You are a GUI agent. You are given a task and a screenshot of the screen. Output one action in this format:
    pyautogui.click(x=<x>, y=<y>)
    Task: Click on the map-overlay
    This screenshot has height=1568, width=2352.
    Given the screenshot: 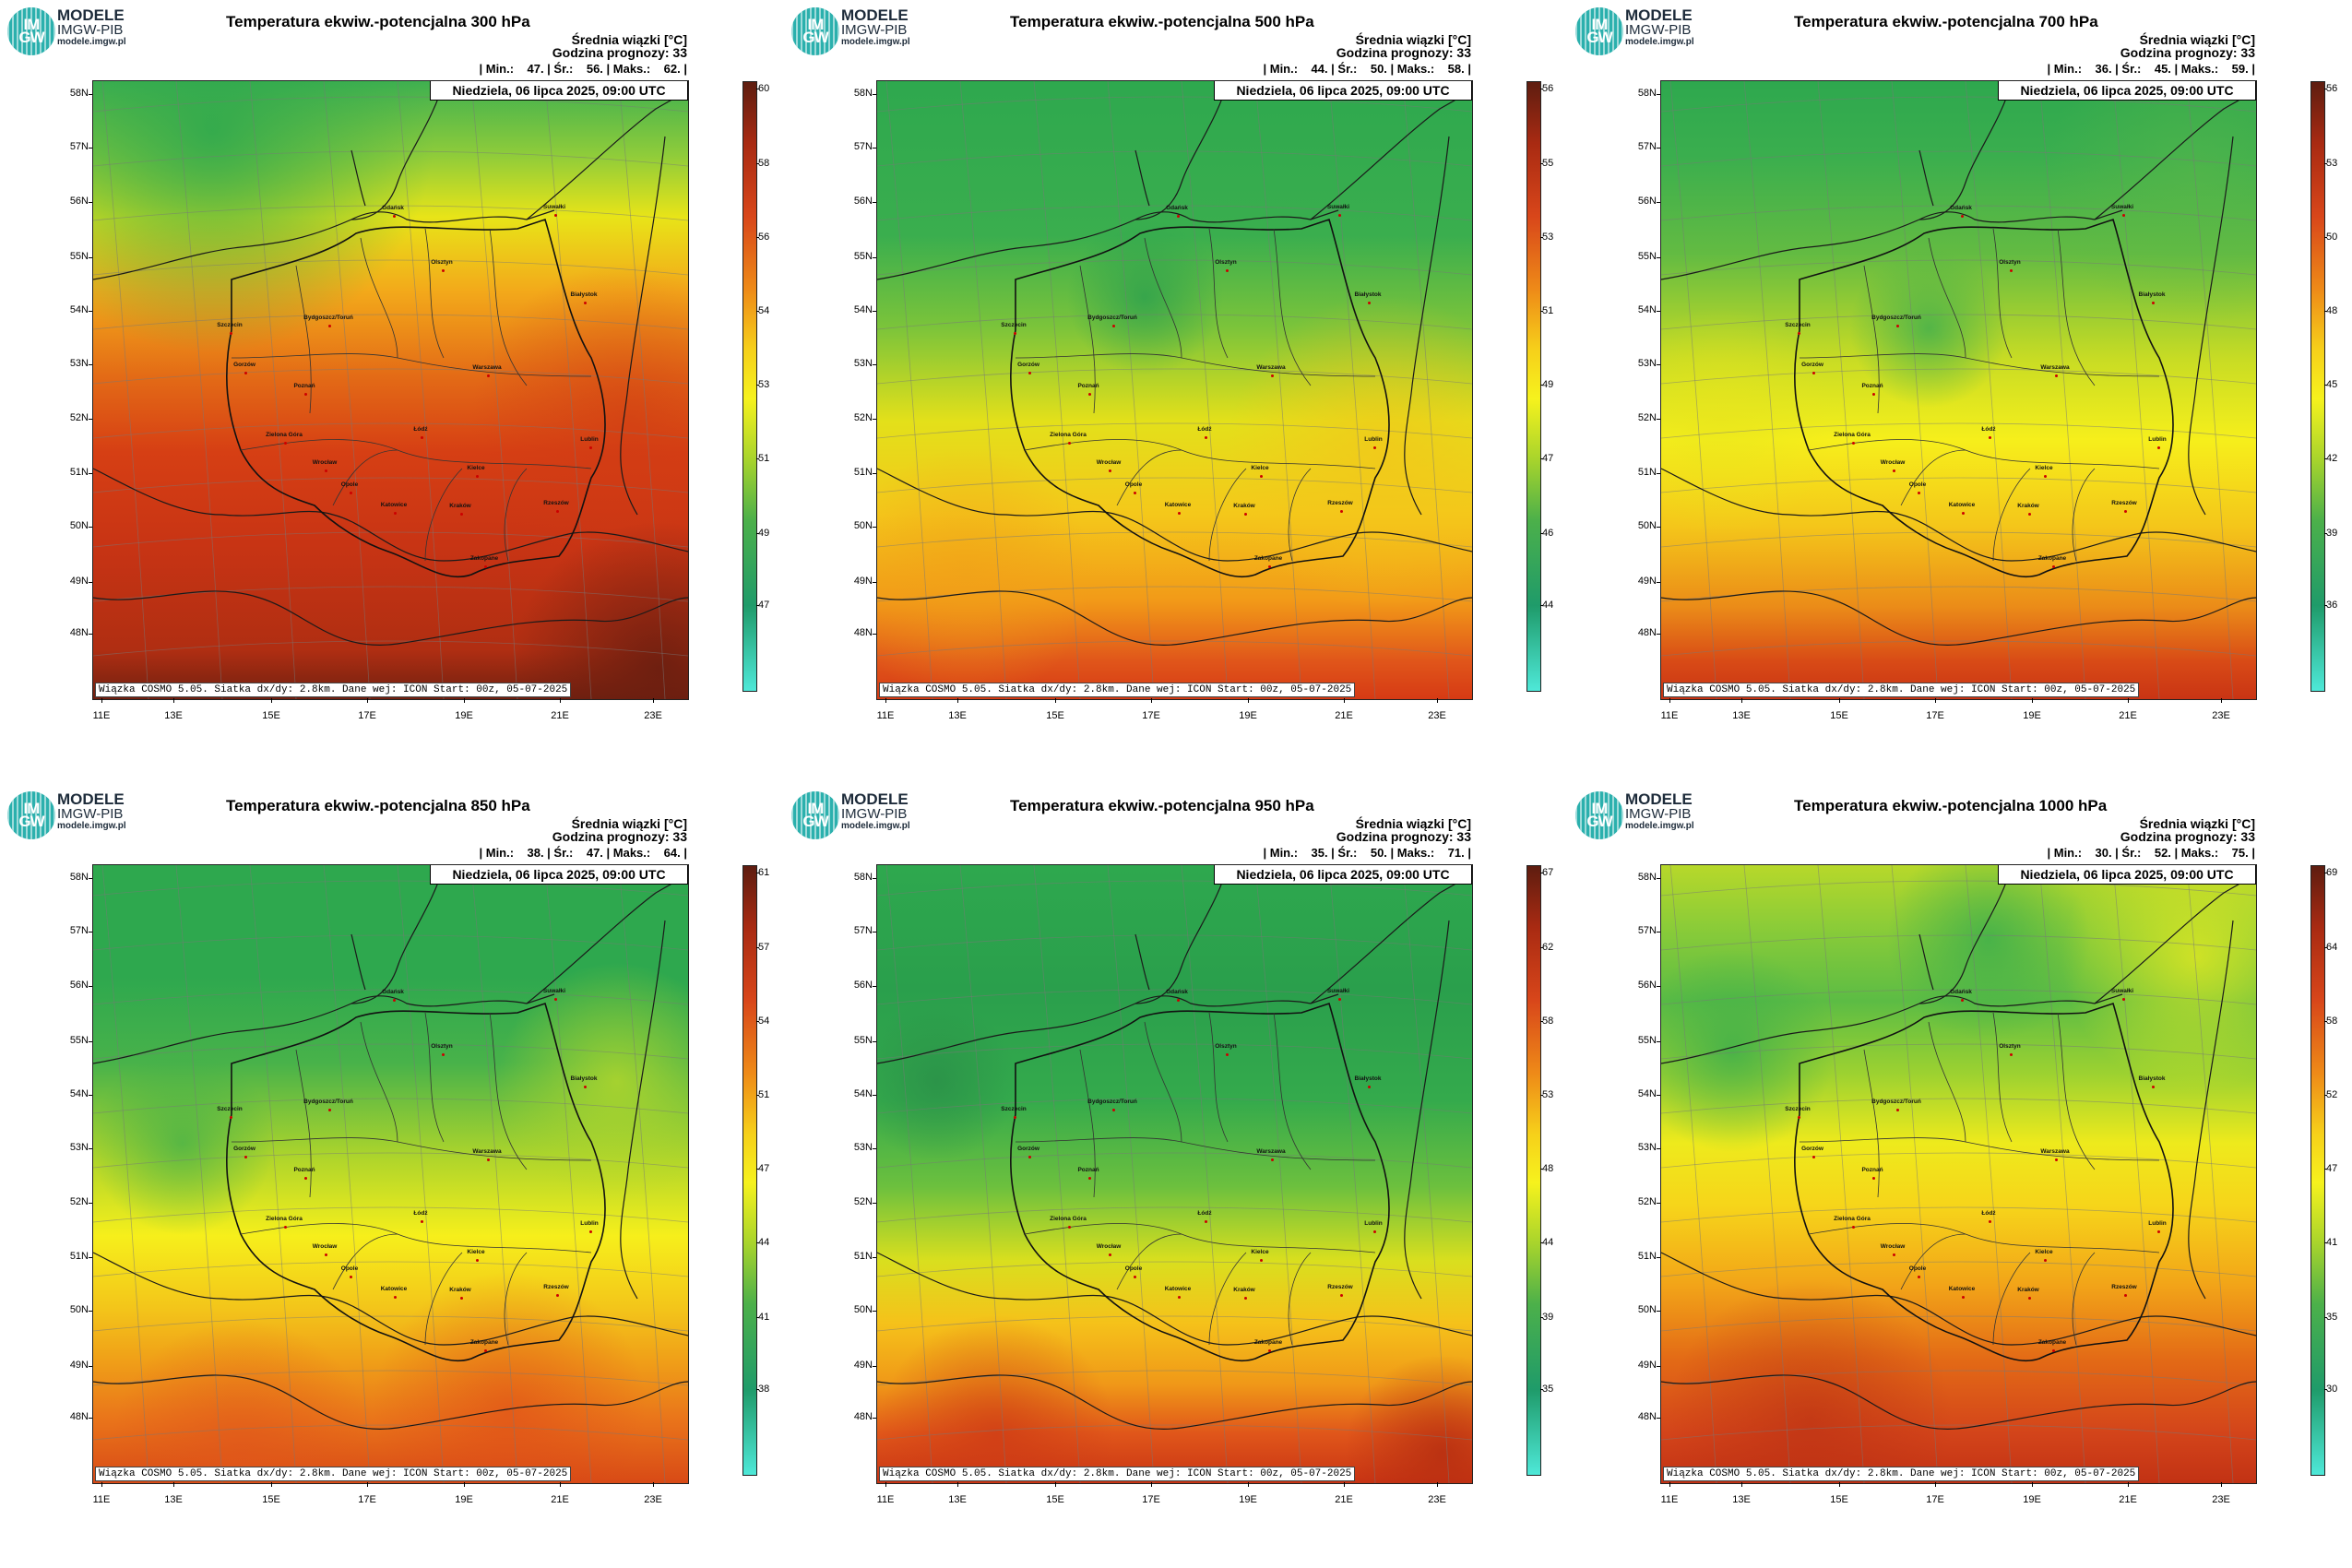 What is the action you would take?
    pyautogui.click(x=1174, y=390)
    